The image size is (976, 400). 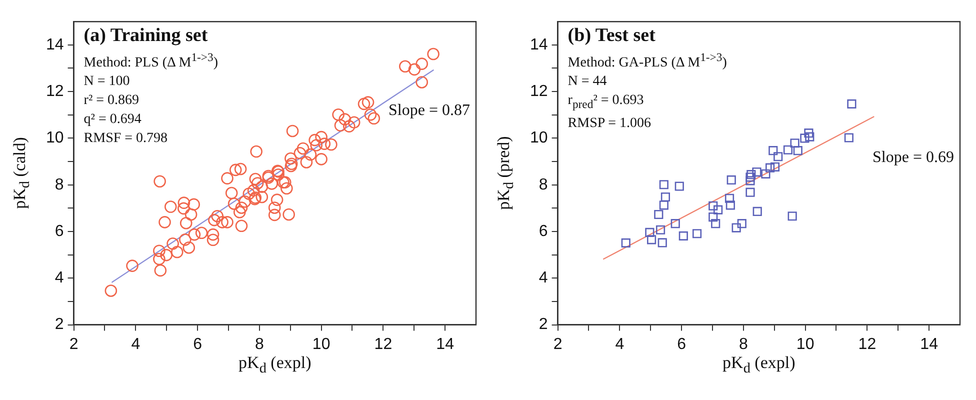 I want to click on annotation: Method: GA-PLS (Δ M$^{1->3}$), so click(x=647, y=61).